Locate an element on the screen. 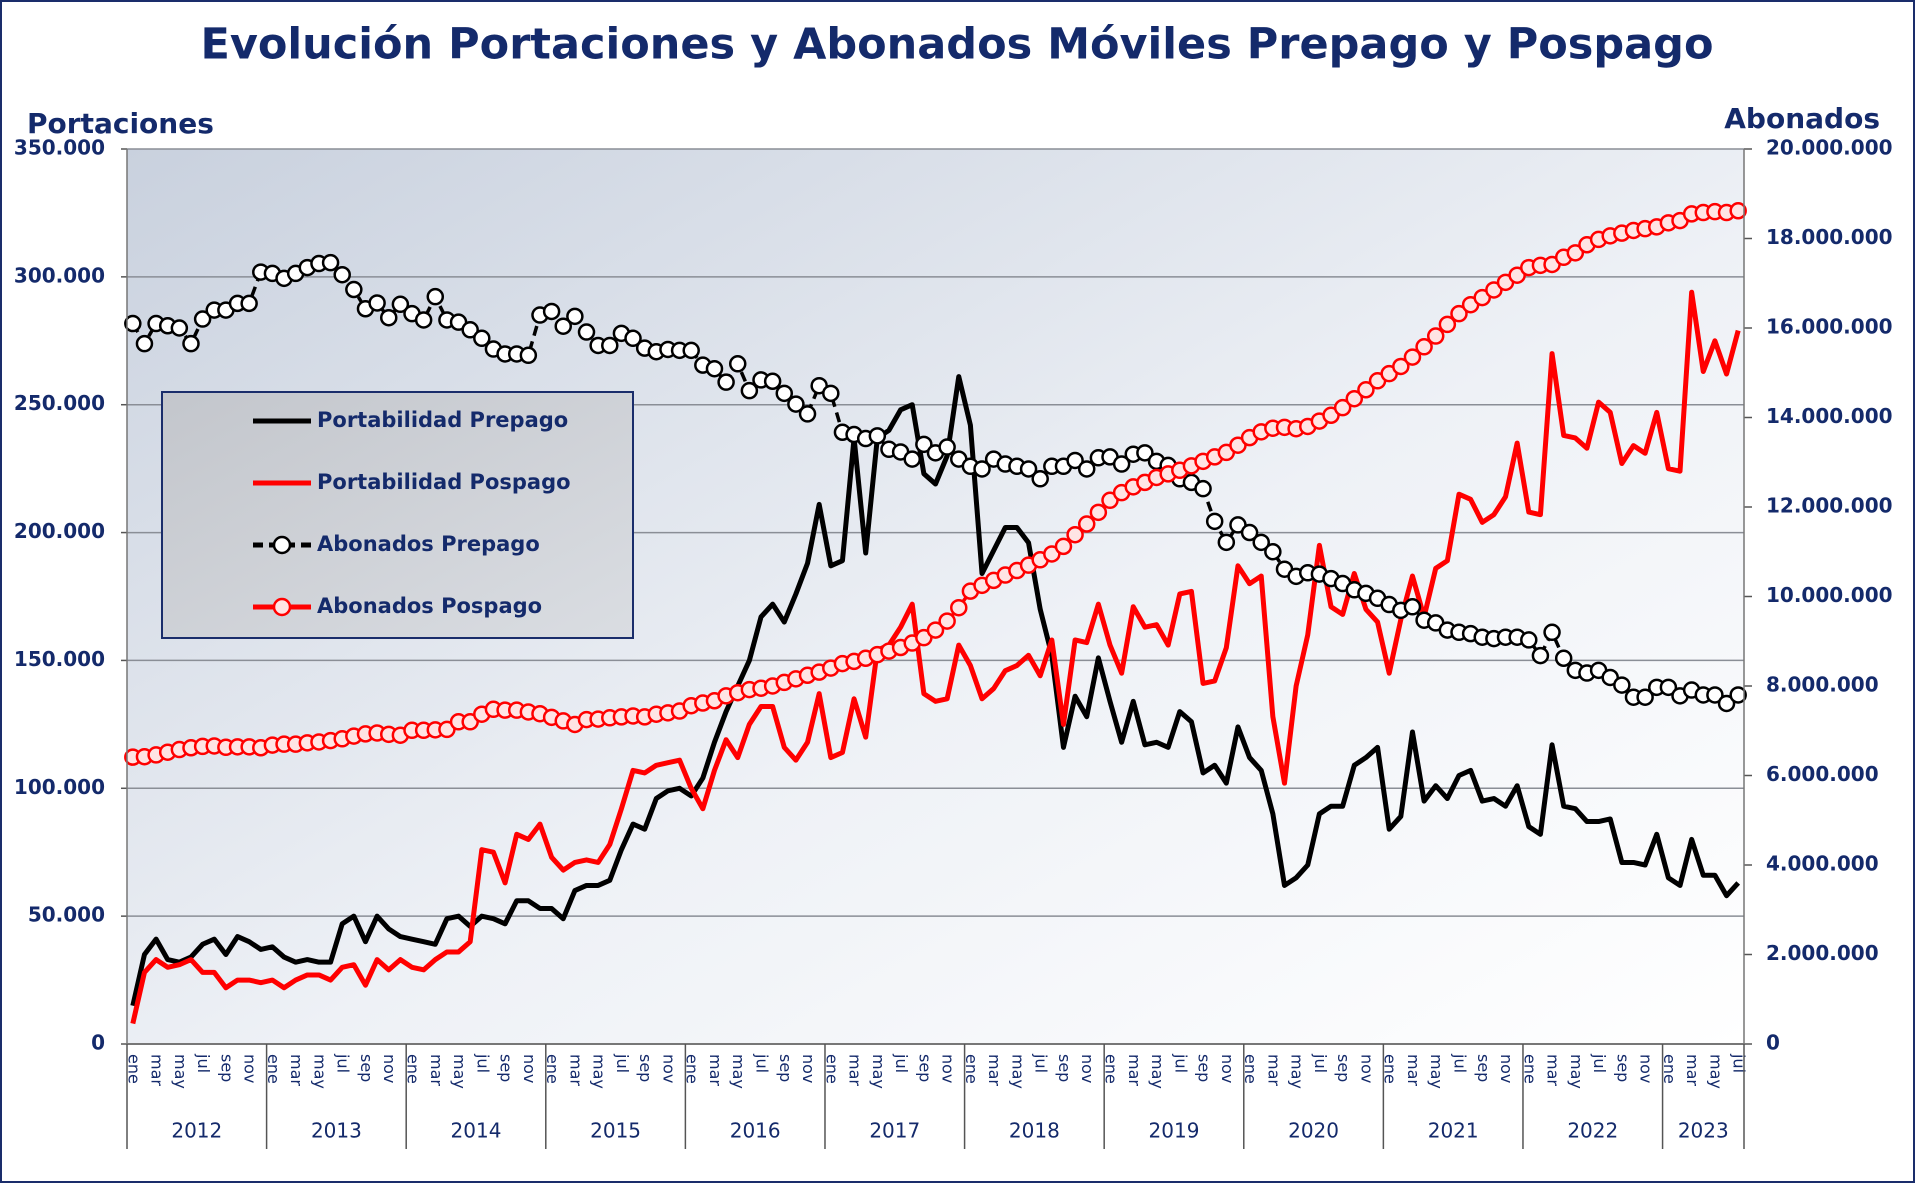 This screenshot has height=1183, width=1915. legend-box is located at coordinates (397, 515).